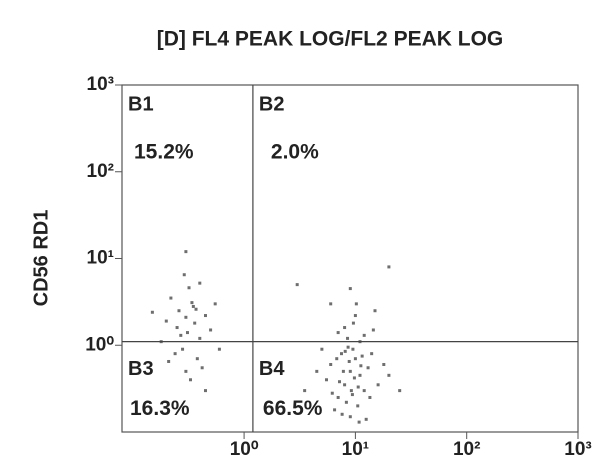  Describe the element at coordinates (99, 344) in the screenshot. I see `y-tick-label: 10⁰` at that location.